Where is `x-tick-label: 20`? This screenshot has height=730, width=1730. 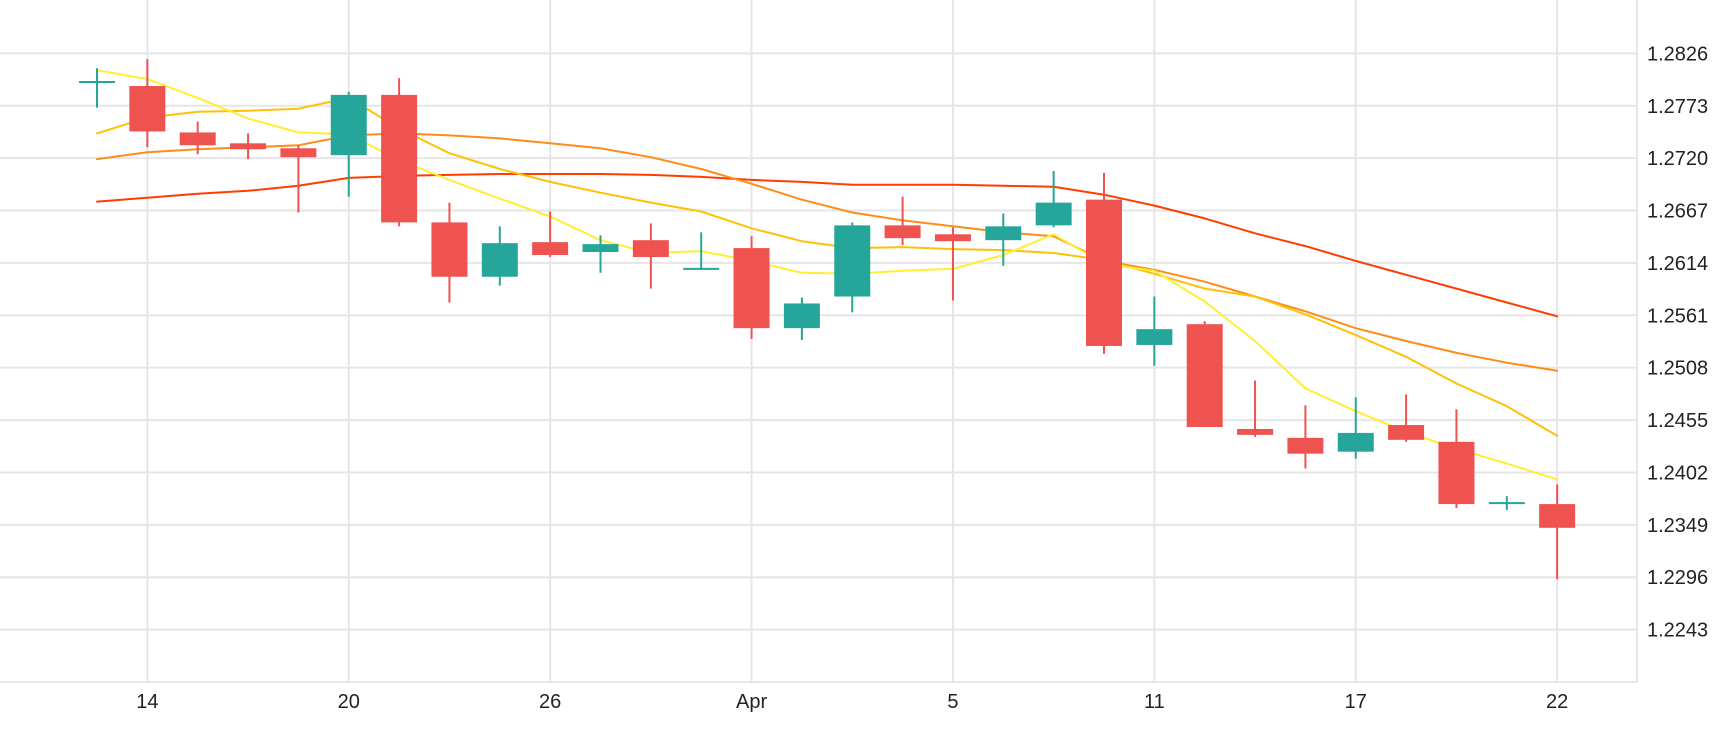
x-tick-label: 20 is located at coordinates (349, 702).